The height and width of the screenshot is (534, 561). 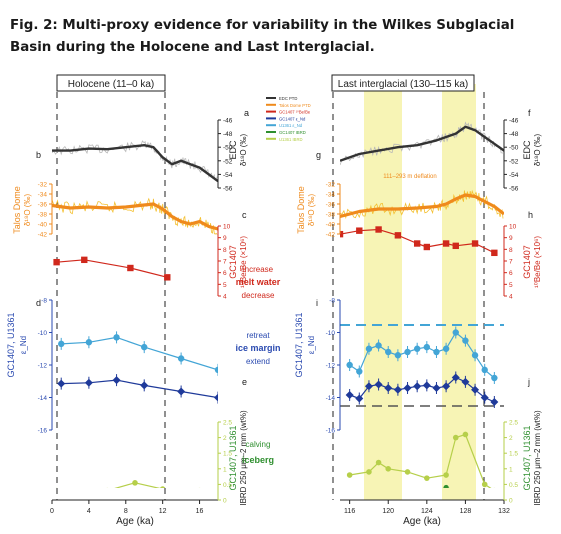 I want to click on lig-ibrd-y-tick-label-1: 1, so click(x=511, y=469).